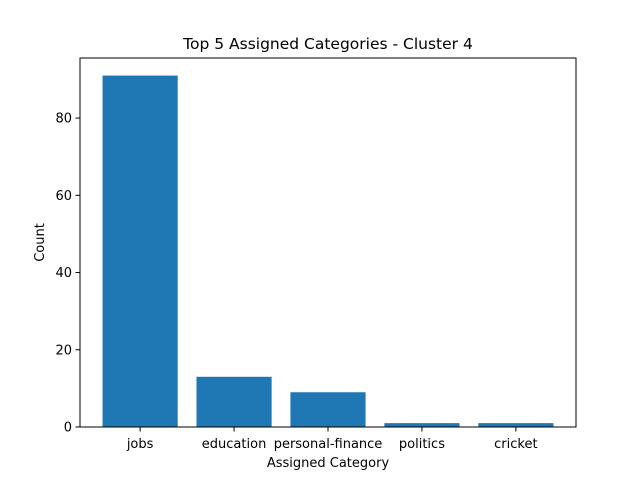  Describe the element at coordinates (63, 196) in the screenshot. I see `y-tick-label: 60` at that location.